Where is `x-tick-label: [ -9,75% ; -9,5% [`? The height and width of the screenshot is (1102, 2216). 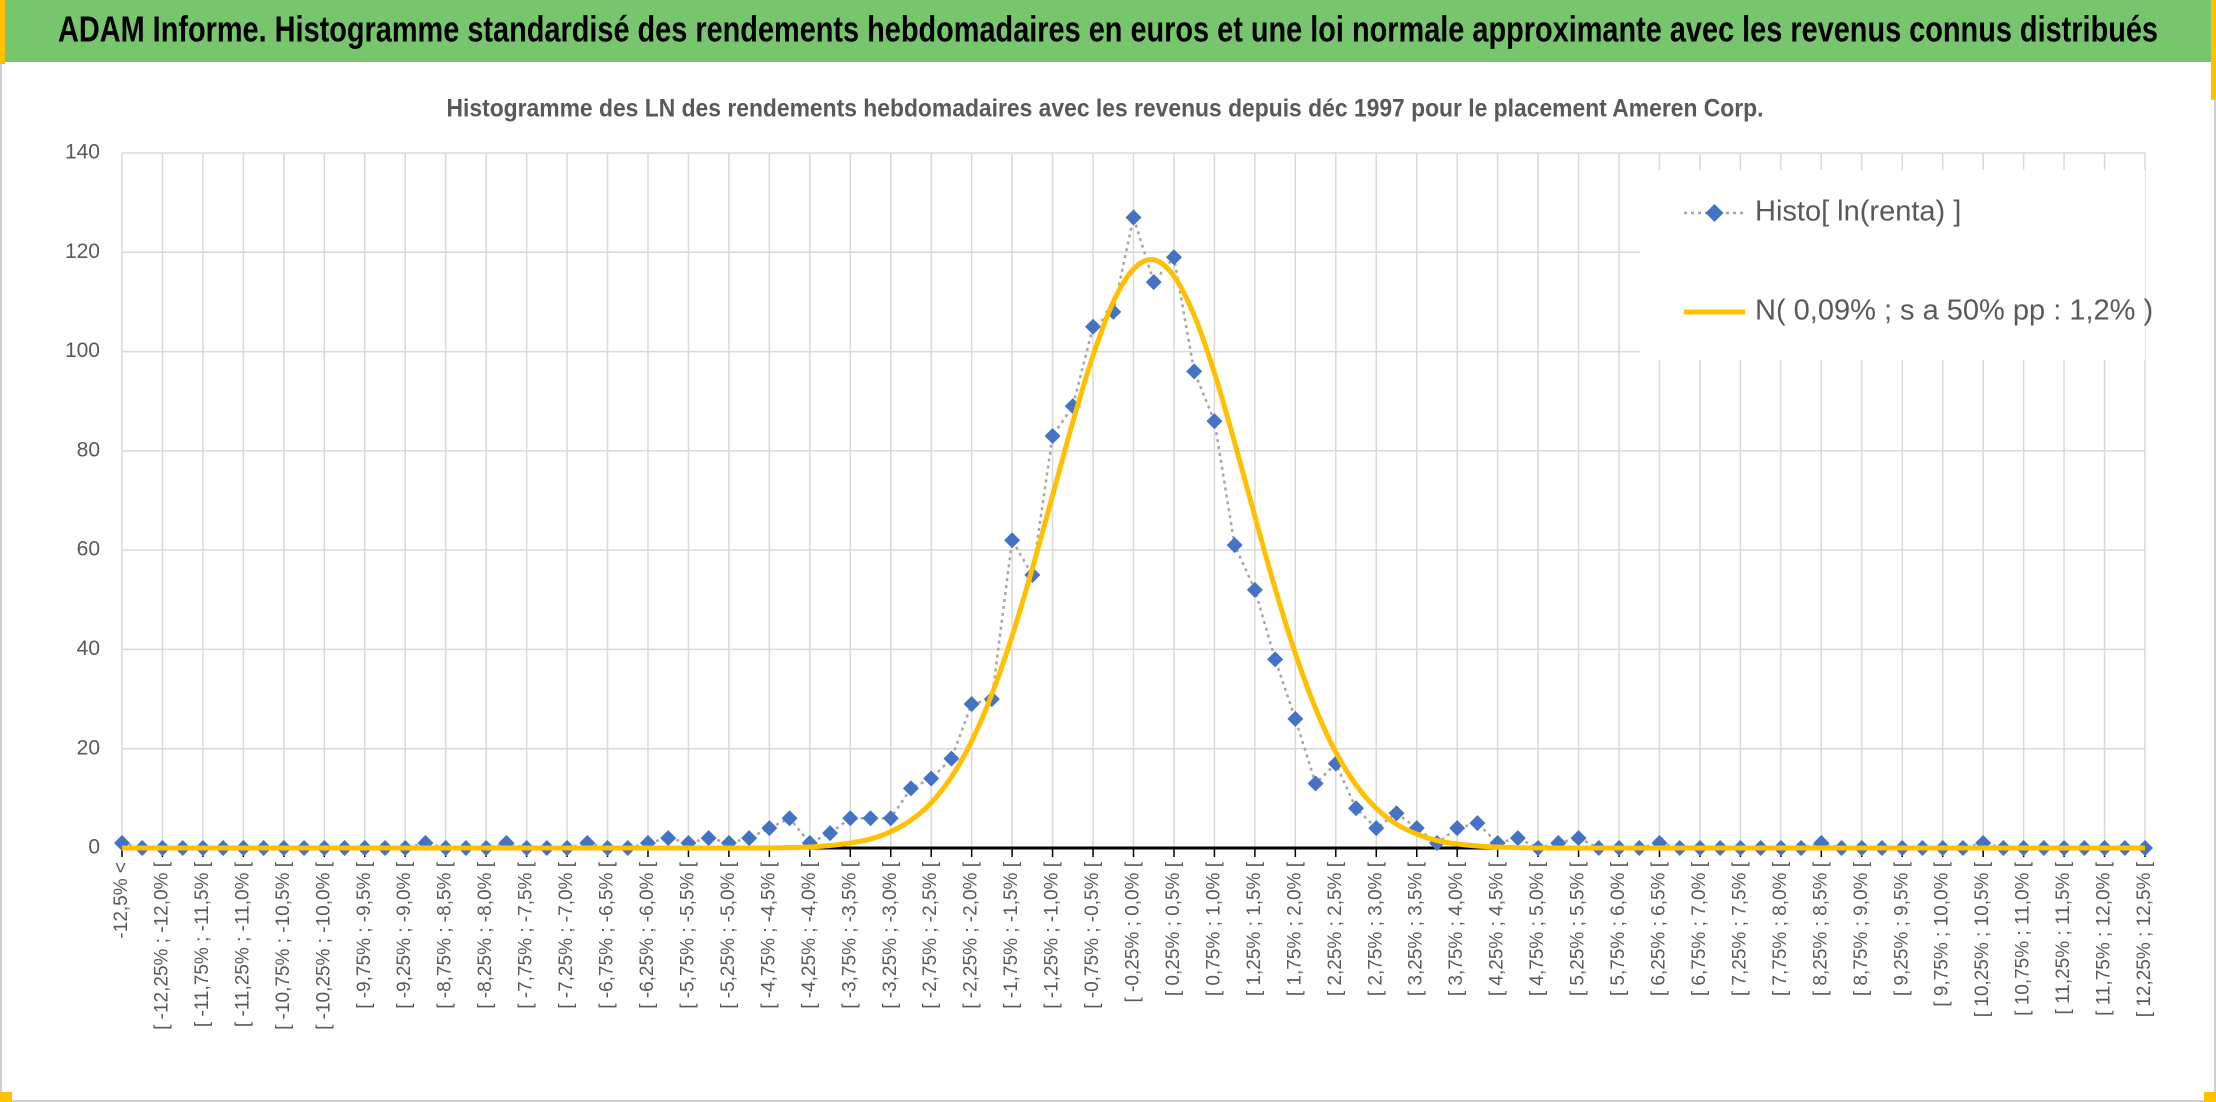
x-tick-label: [ -9,75% ; -9,5% [ is located at coordinates (364, 935).